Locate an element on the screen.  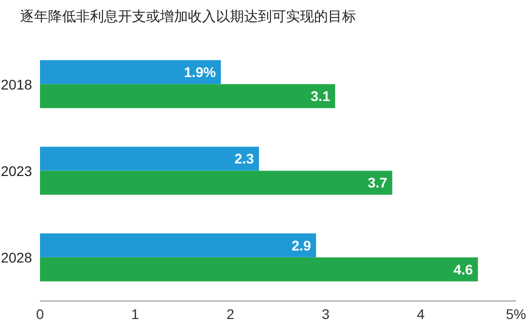
data-label: 3.1 is located at coordinates (320, 96).